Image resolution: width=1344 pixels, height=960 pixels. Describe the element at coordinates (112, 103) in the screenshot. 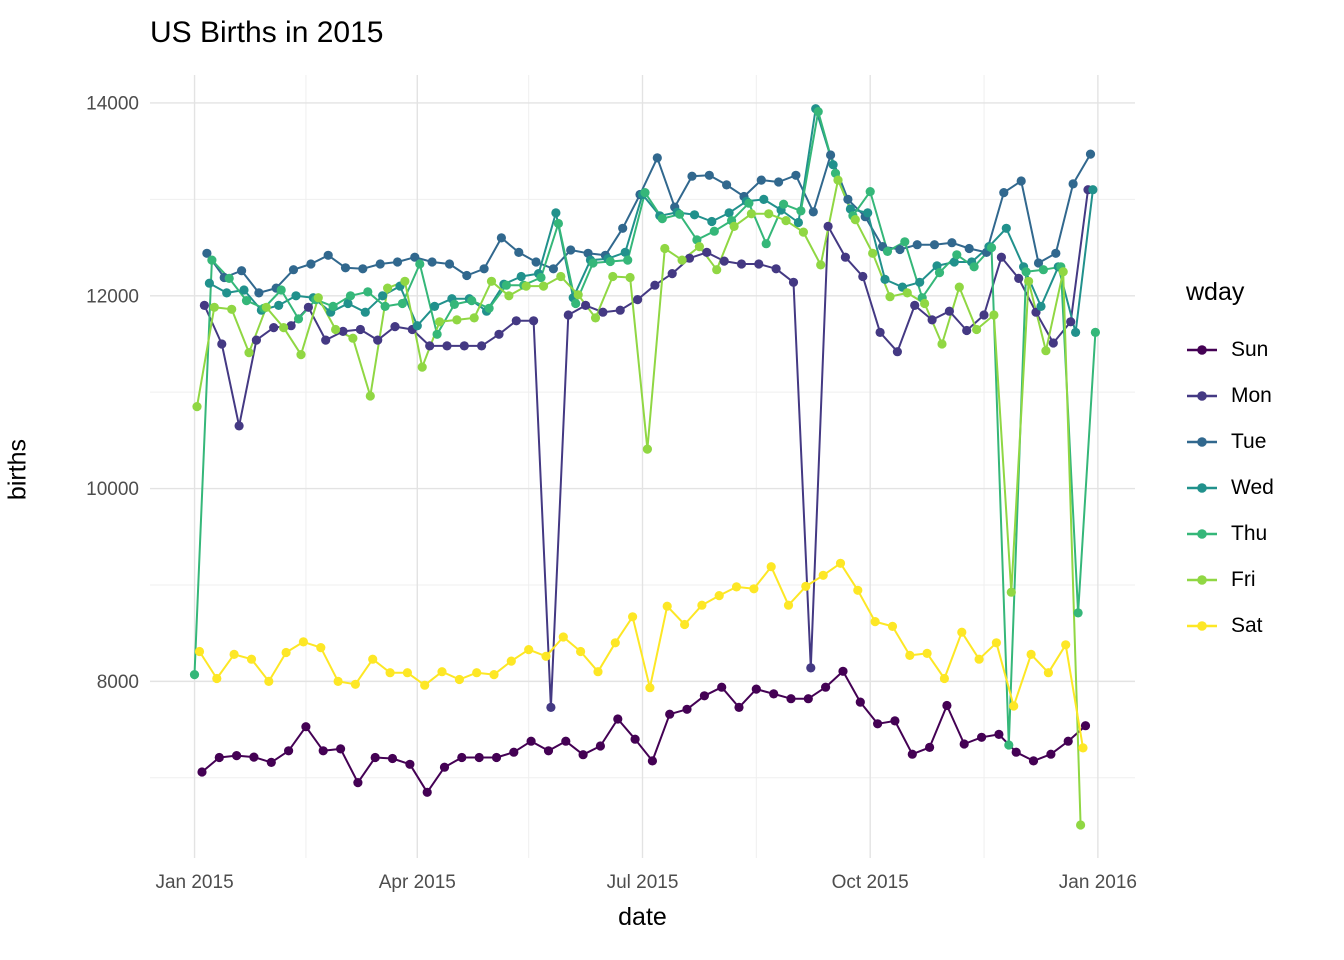

I see `y-tick-label: 14000` at that location.